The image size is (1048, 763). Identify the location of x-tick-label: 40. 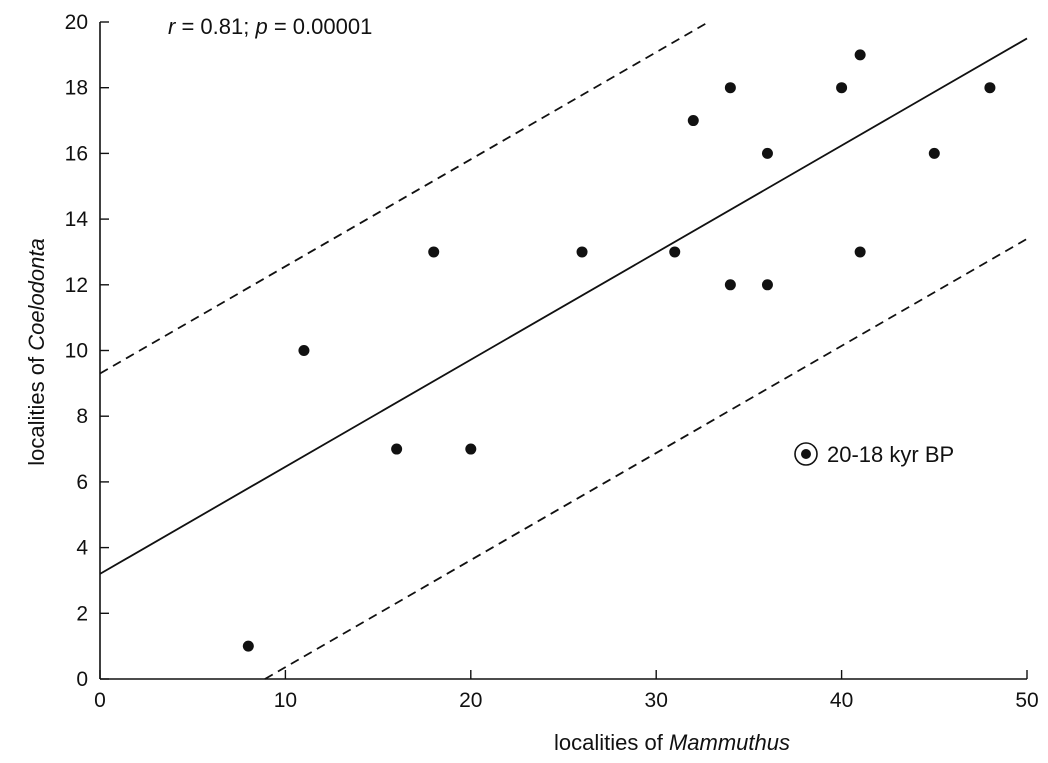
(841, 700).